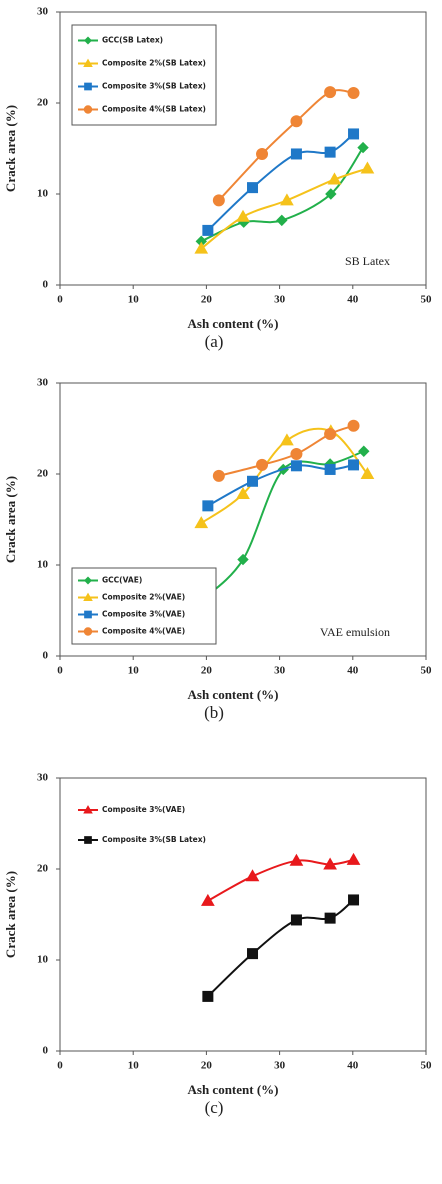 This screenshot has height=1184, width=442. Describe the element at coordinates (214, 712) in the screenshot. I see `caption: (b)` at that location.